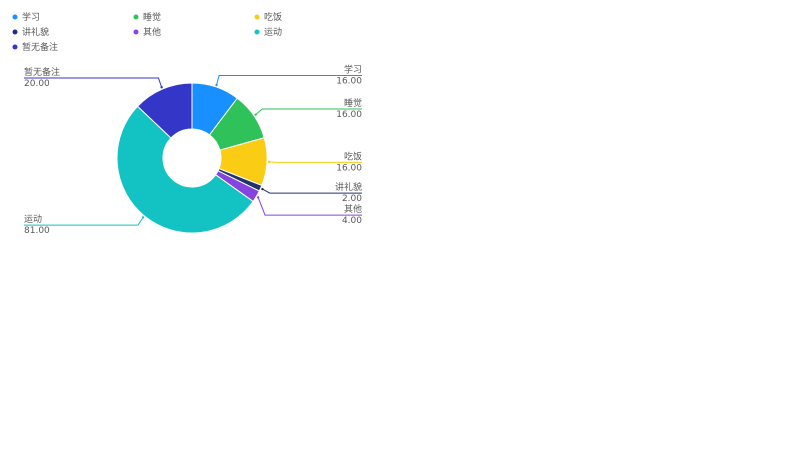  Describe the element at coordinates (35, 32) in the screenshot. I see `legend-label: 讲礼貌` at that location.